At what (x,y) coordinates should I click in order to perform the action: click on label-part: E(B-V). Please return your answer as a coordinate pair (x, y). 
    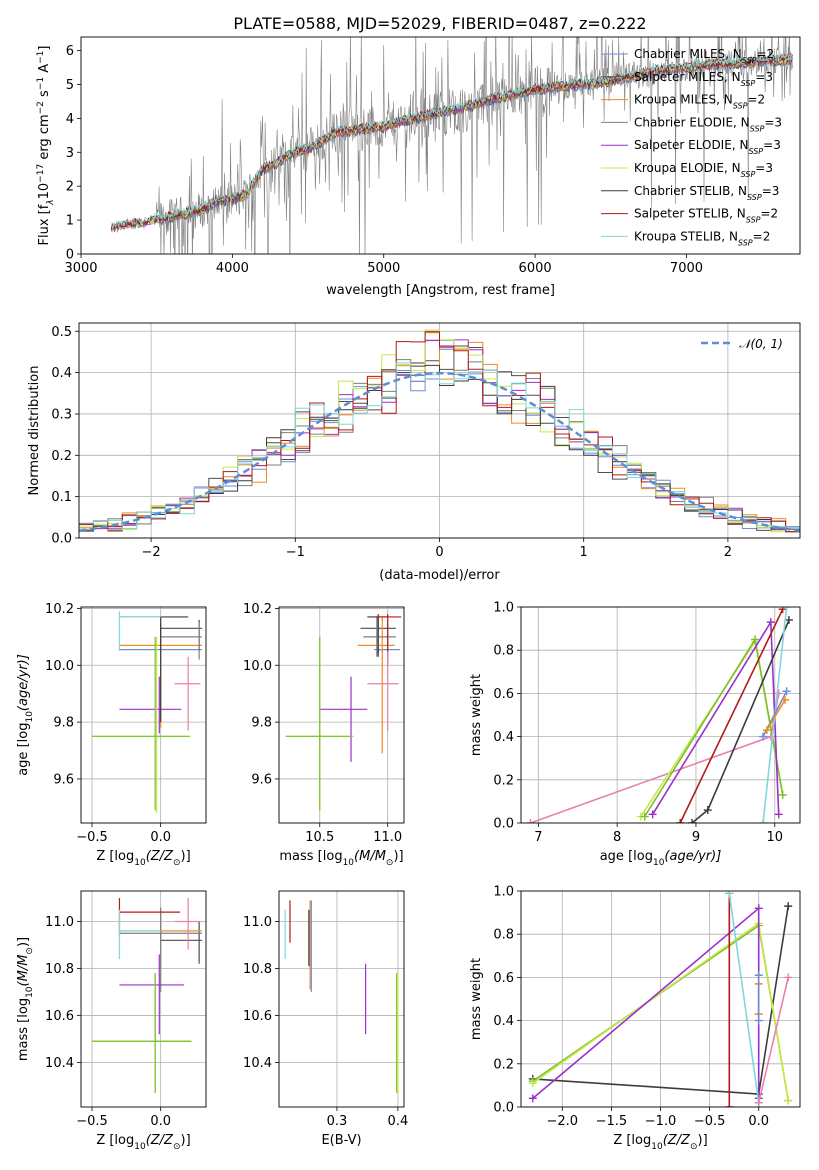
    Looking at the image, I should click on (341, 1140).